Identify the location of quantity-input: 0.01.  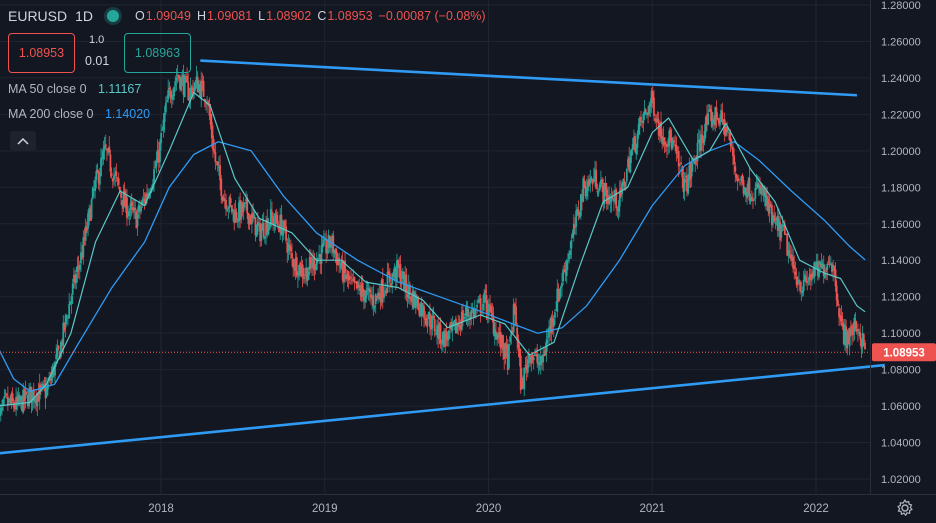
(97, 61).